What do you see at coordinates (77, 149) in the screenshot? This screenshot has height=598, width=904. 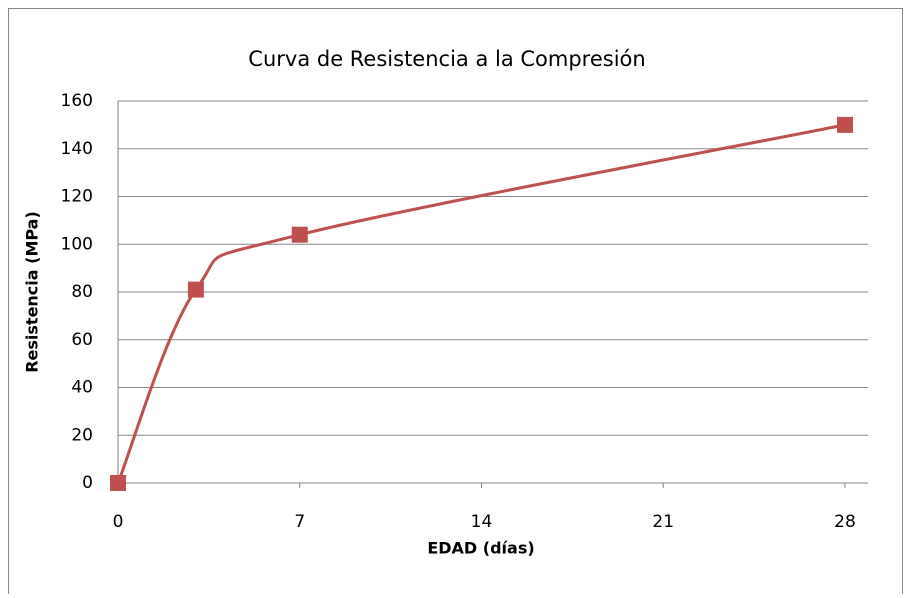 I see `y-tick-label: 140` at bounding box center [77, 149].